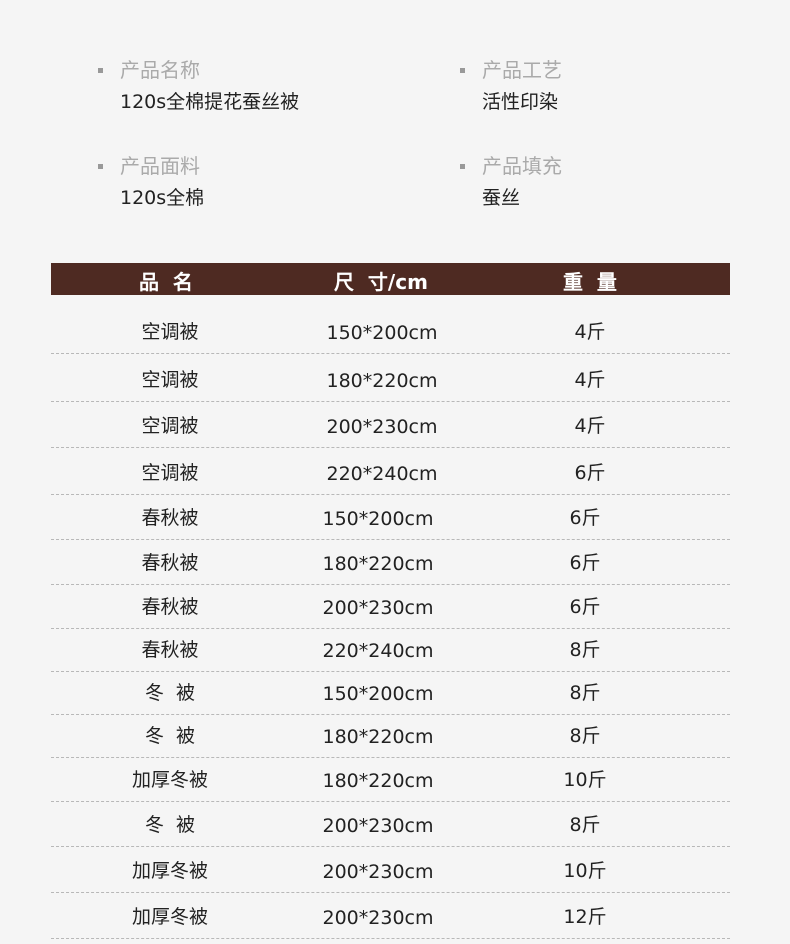  What do you see at coordinates (248, 70) in the screenshot?
I see `spec-label: 产品名称` at bounding box center [248, 70].